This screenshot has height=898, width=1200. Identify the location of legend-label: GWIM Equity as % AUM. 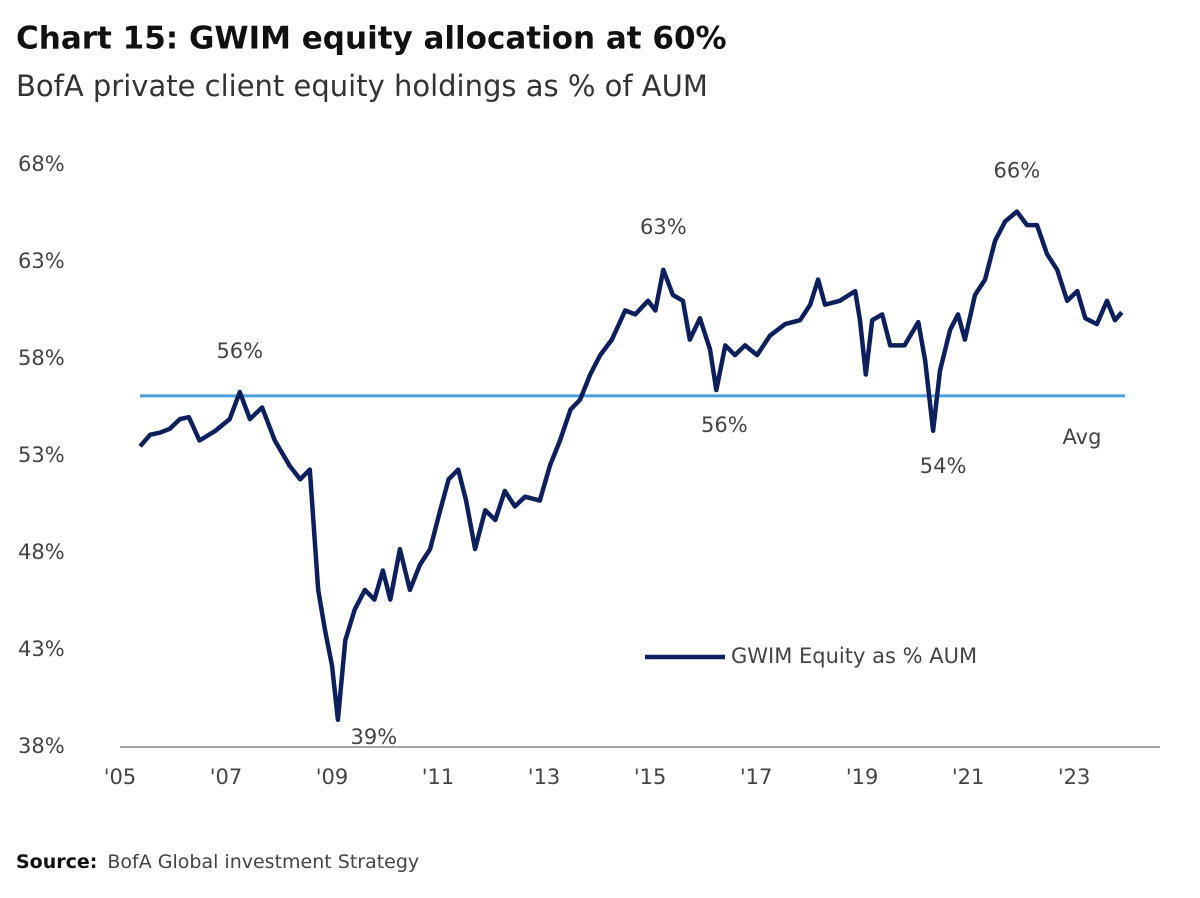
(854, 656).